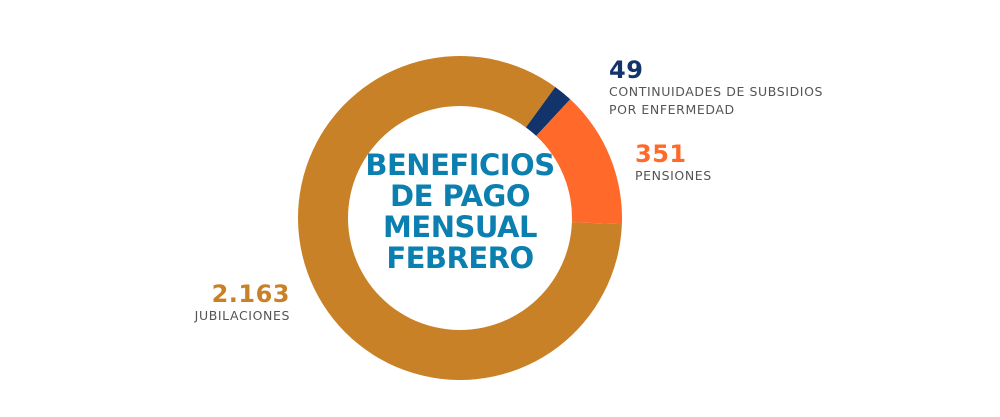 Image resolution: width=1000 pixels, height=417 pixels. Describe the element at coordinates (460, 165) in the screenshot. I see `center-title-line-1: BENEFICIOS` at that location.